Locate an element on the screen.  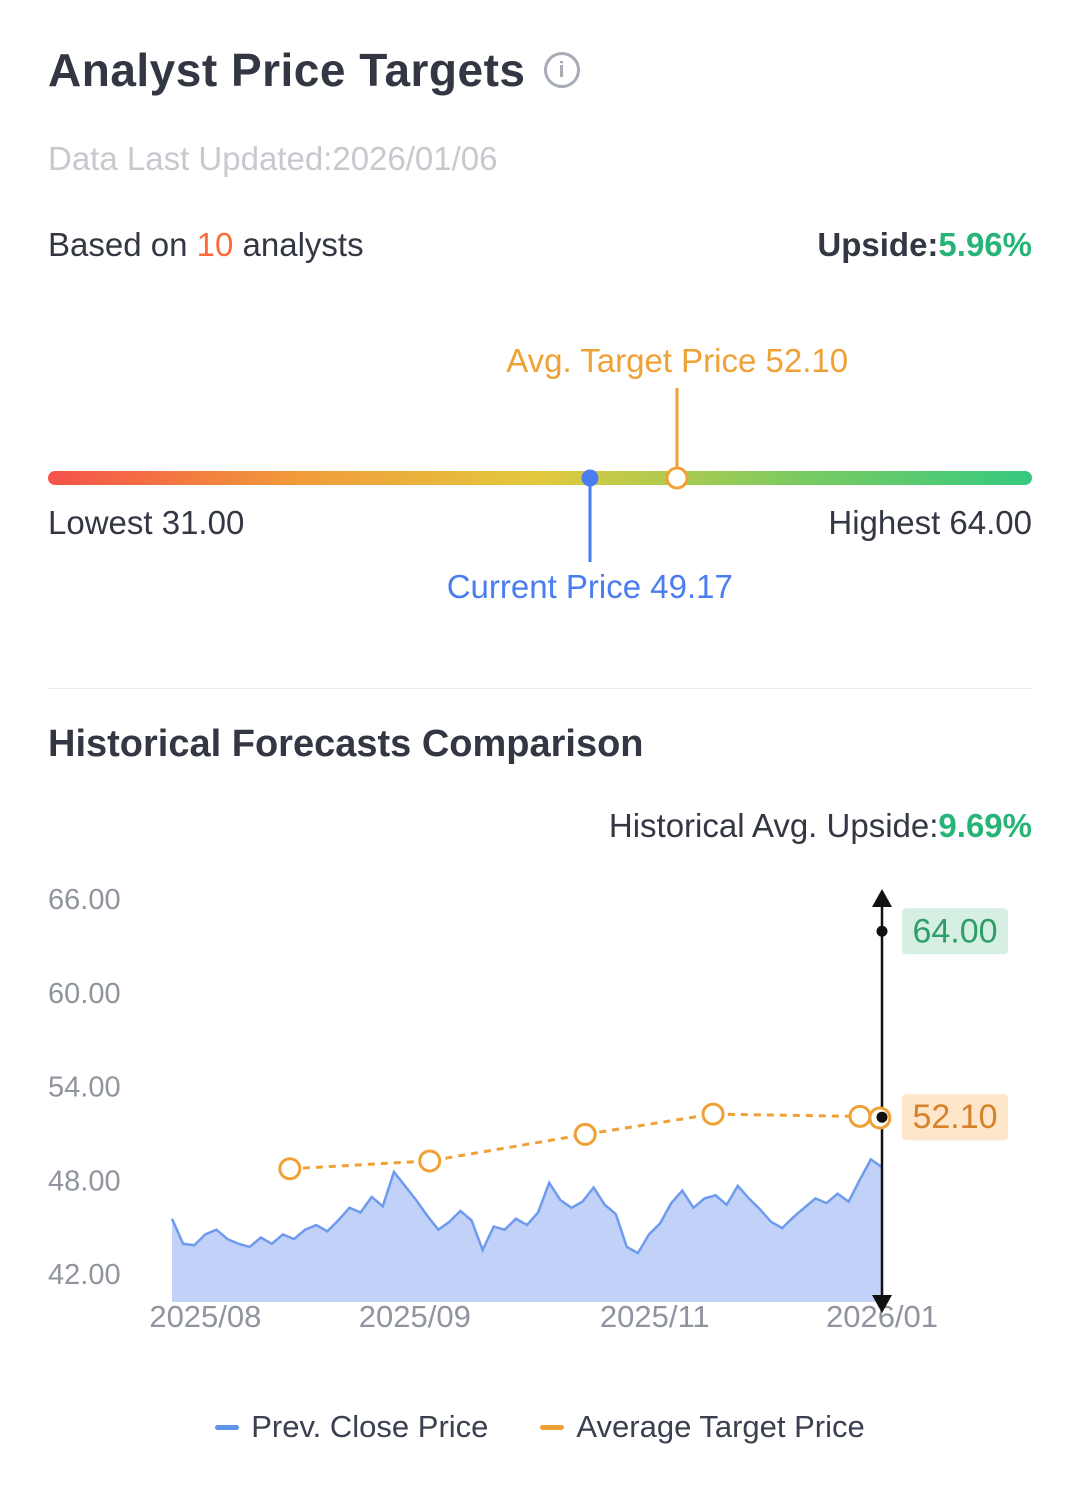
upside-text: Upside:5.96% is located at coordinates (924, 245).